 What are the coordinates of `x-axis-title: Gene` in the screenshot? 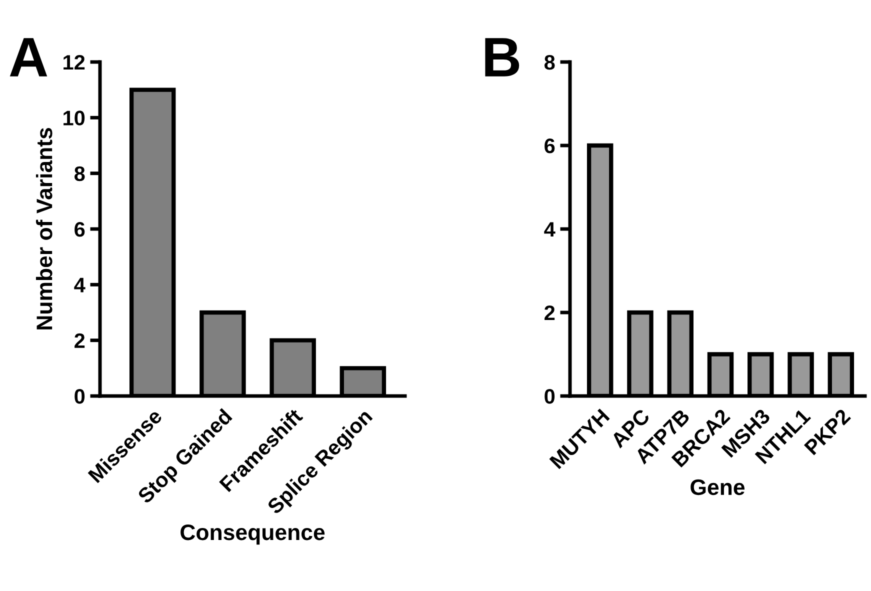 It's located at (717, 487).